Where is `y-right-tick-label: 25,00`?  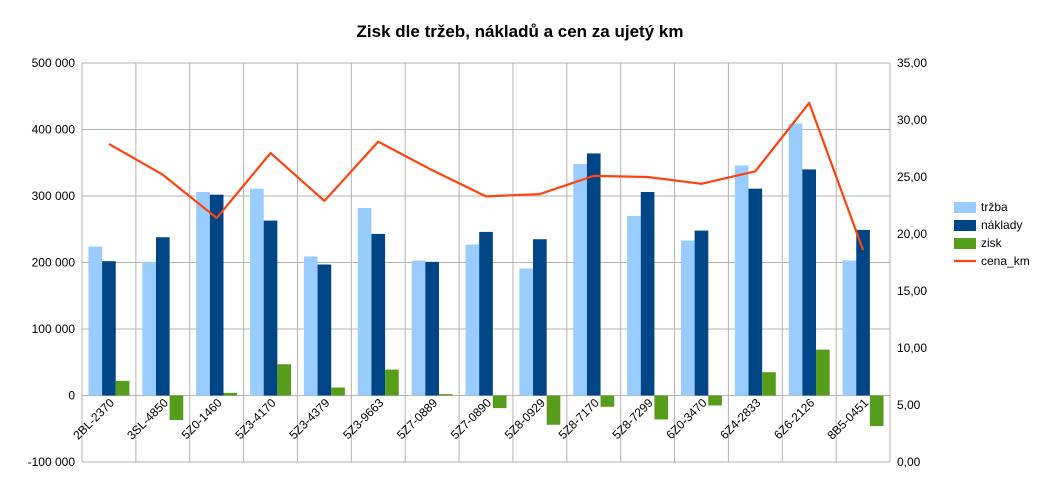
y-right-tick-label: 25,00 is located at coordinates (912, 177).